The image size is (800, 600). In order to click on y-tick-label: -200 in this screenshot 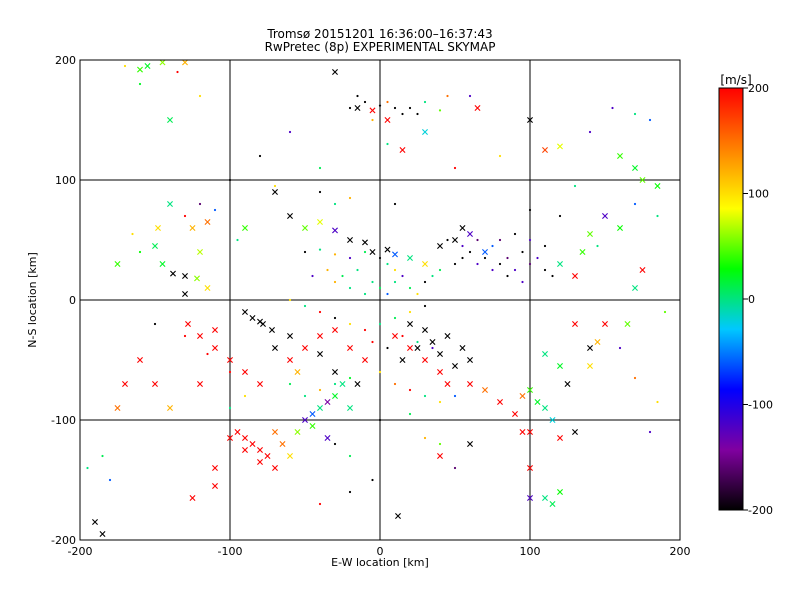, I will do `click(63, 540)`.